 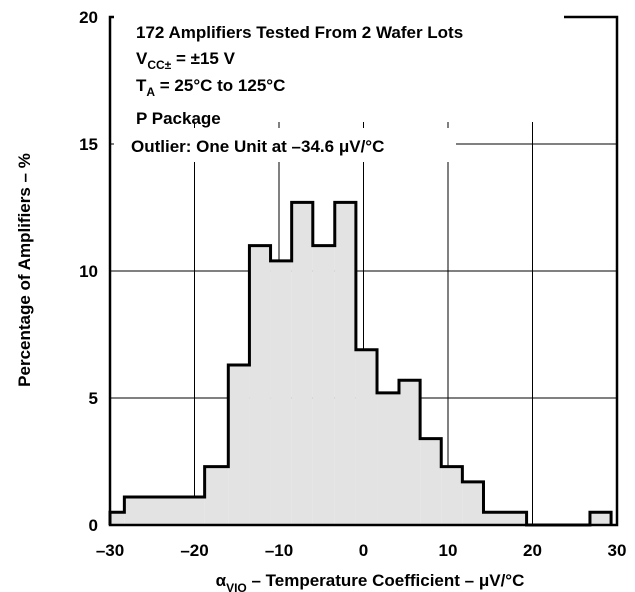 I want to click on annotation-line-1: 172 Amplifiers Tested From 2 Wafer Lots, so click(x=299, y=32).